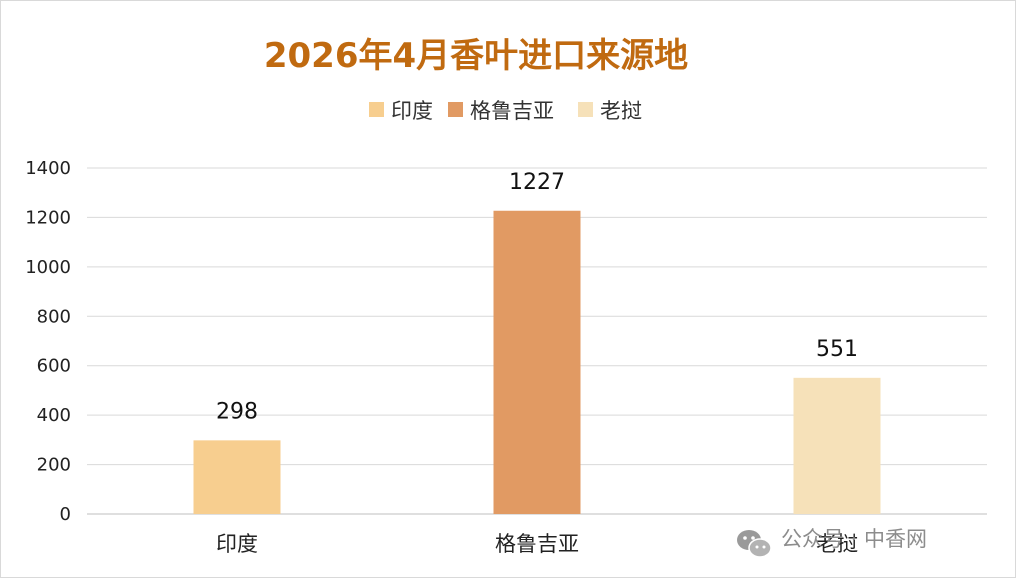 This screenshot has height=578, width=1016. What do you see at coordinates (65, 514) in the screenshot?
I see `y-tick-label: 0` at bounding box center [65, 514].